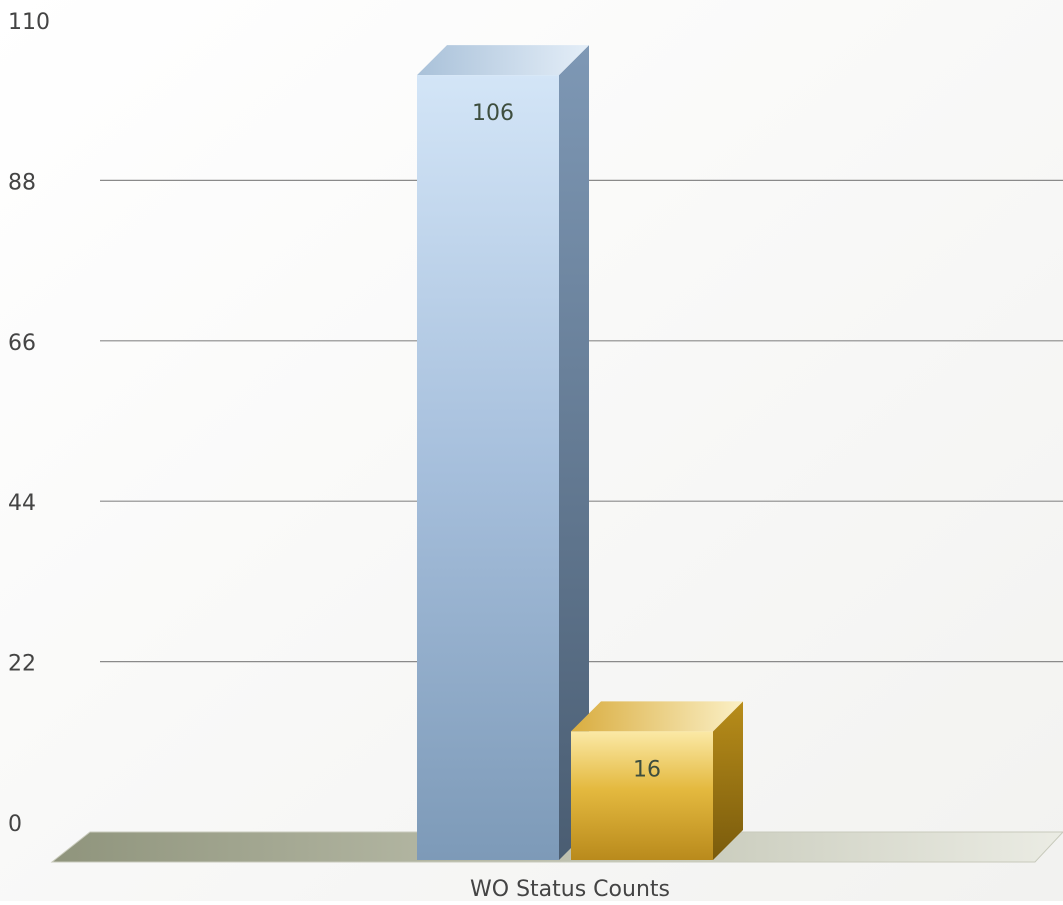 This screenshot has width=1063, height=905. I want to click on bar-0-side, so click(574, 452).